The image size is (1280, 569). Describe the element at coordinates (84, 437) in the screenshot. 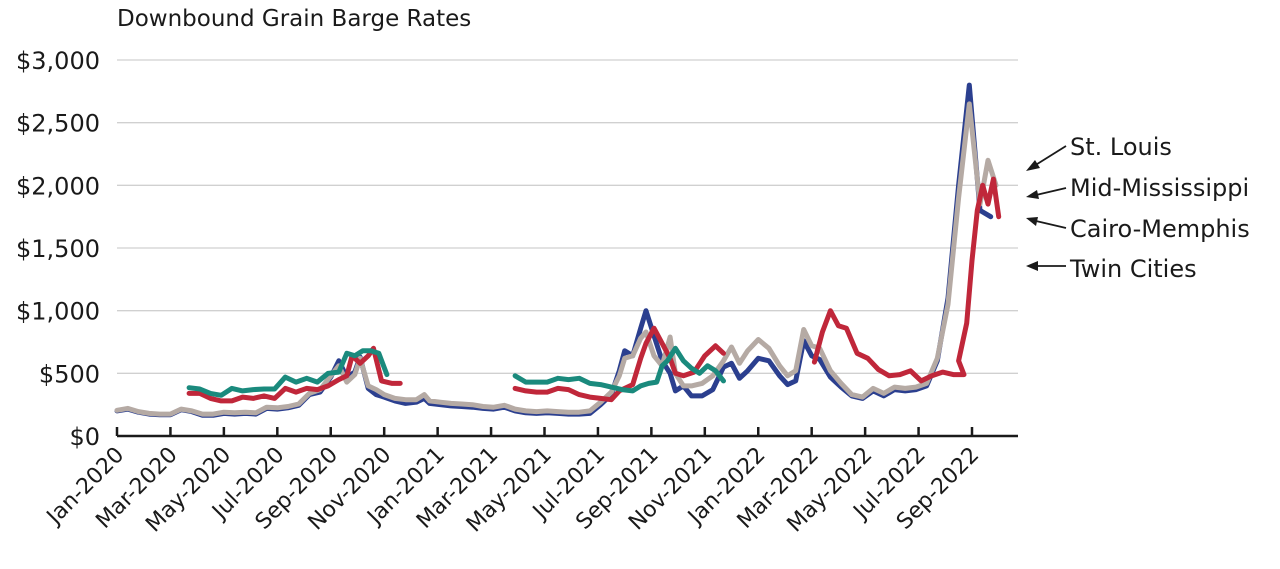

I see `y-tick-label: $0` at that location.